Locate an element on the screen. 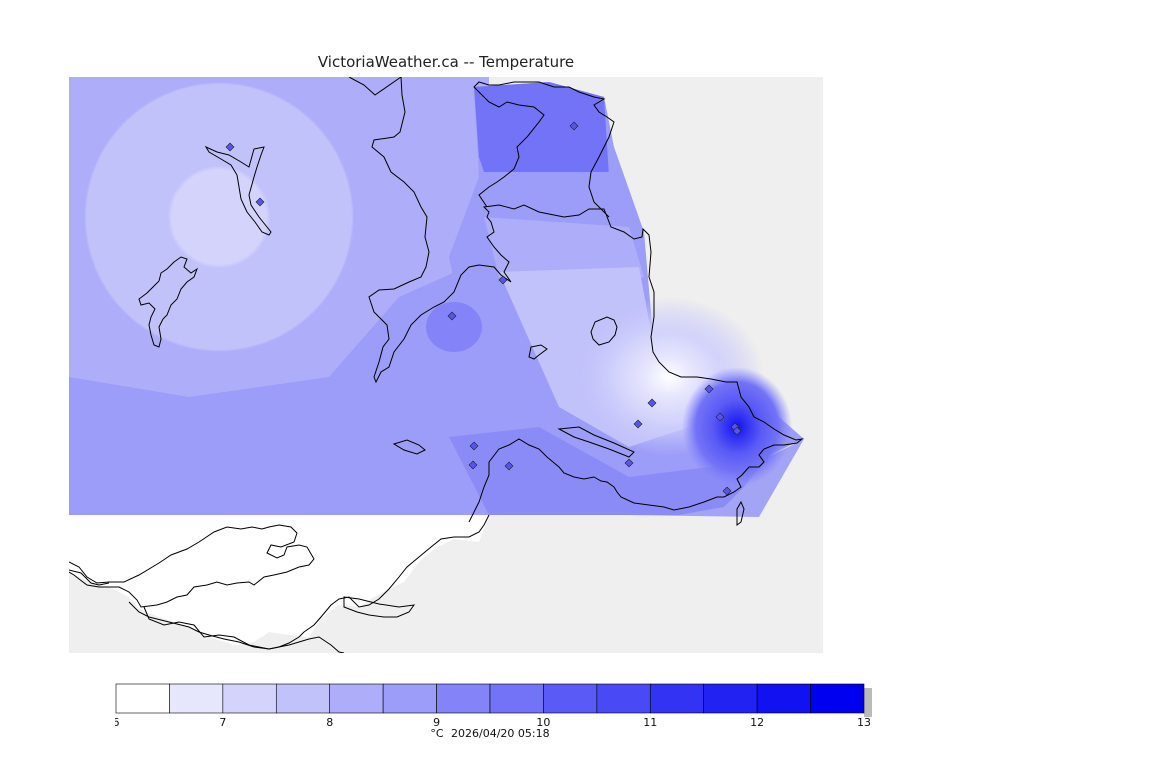  legend-tick-label: 11 is located at coordinates (650, 722).